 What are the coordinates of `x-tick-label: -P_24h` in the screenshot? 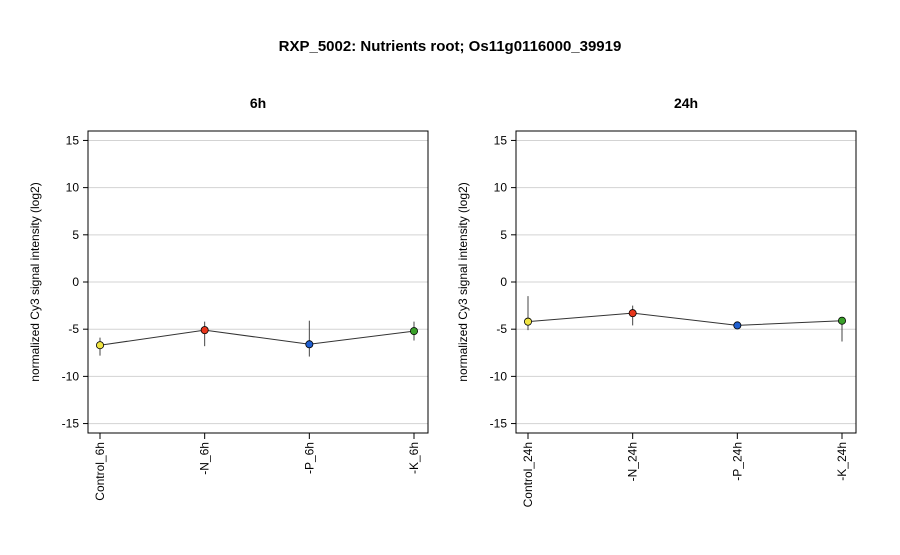 It's located at (737, 461).